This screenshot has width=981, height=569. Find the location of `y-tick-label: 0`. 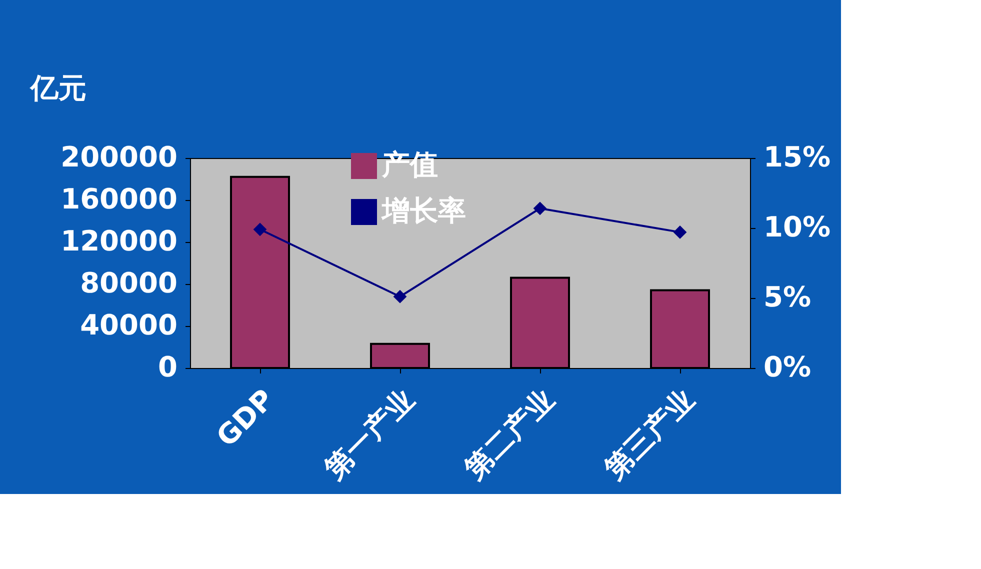

y-tick-label: 0 is located at coordinates (168, 367).